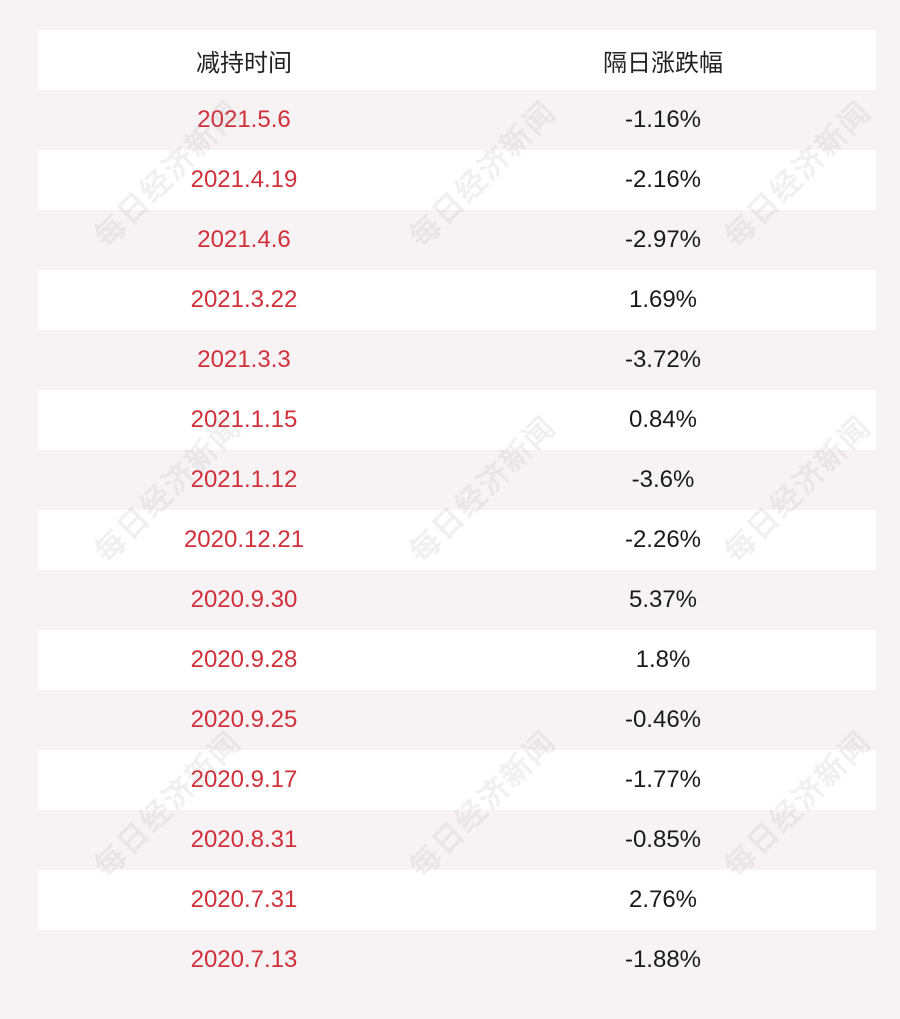 The height and width of the screenshot is (1019, 900). I want to click on table-row: 2021.3.3 -3.72%, so click(457, 360).